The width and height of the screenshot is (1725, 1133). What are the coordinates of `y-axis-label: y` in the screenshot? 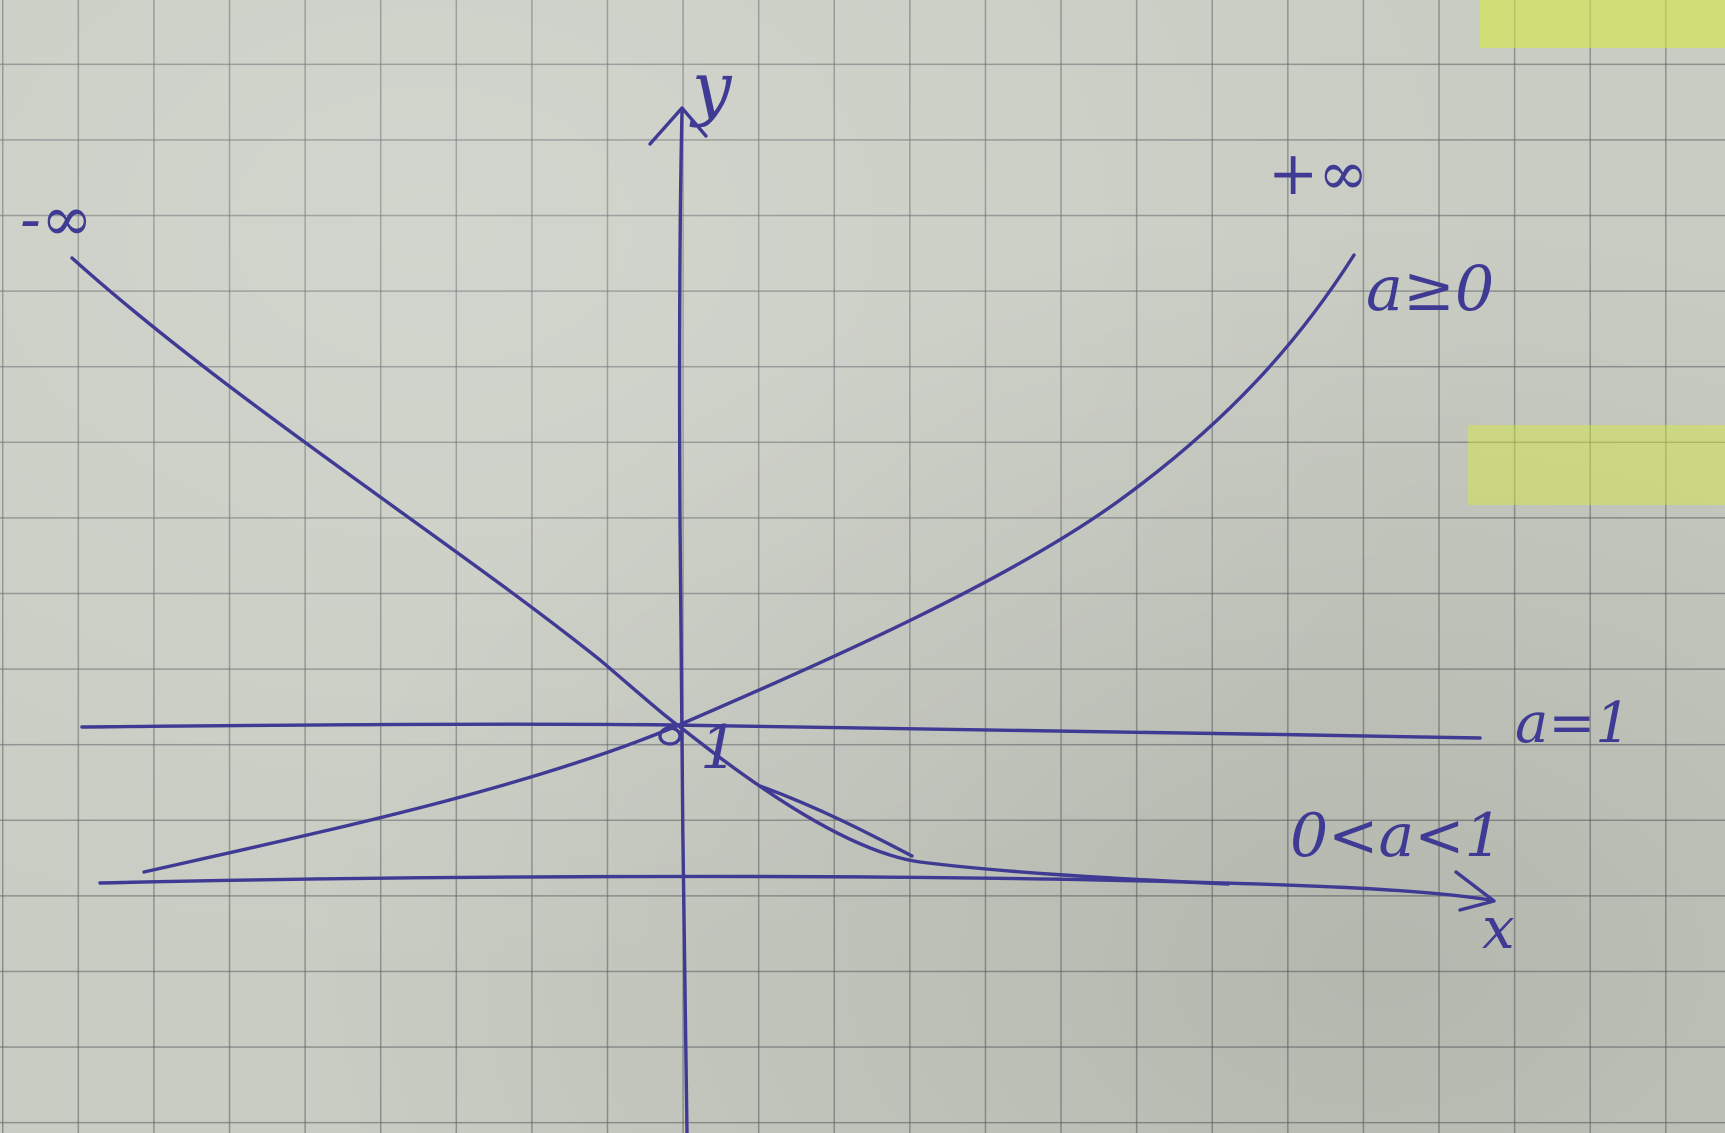 It's located at (711, 88).